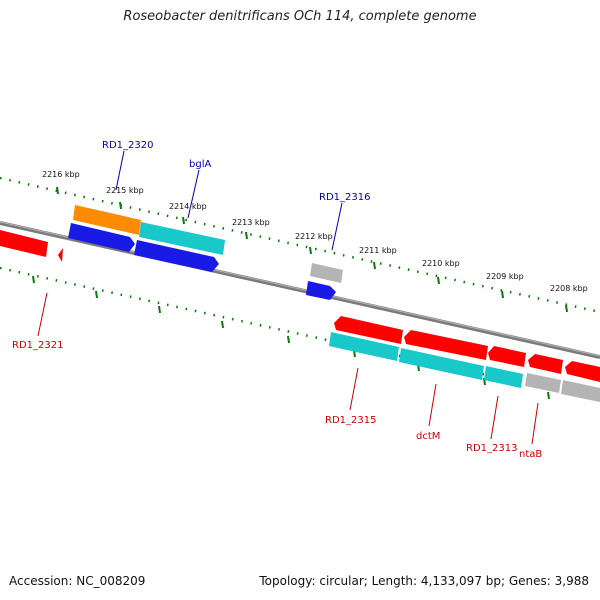 Image resolution: width=600 pixels, height=600 pixels. Describe the element at coordinates (127, 145) in the screenshot. I see `gene-label-rd1-2320: RD1_2320` at that location.